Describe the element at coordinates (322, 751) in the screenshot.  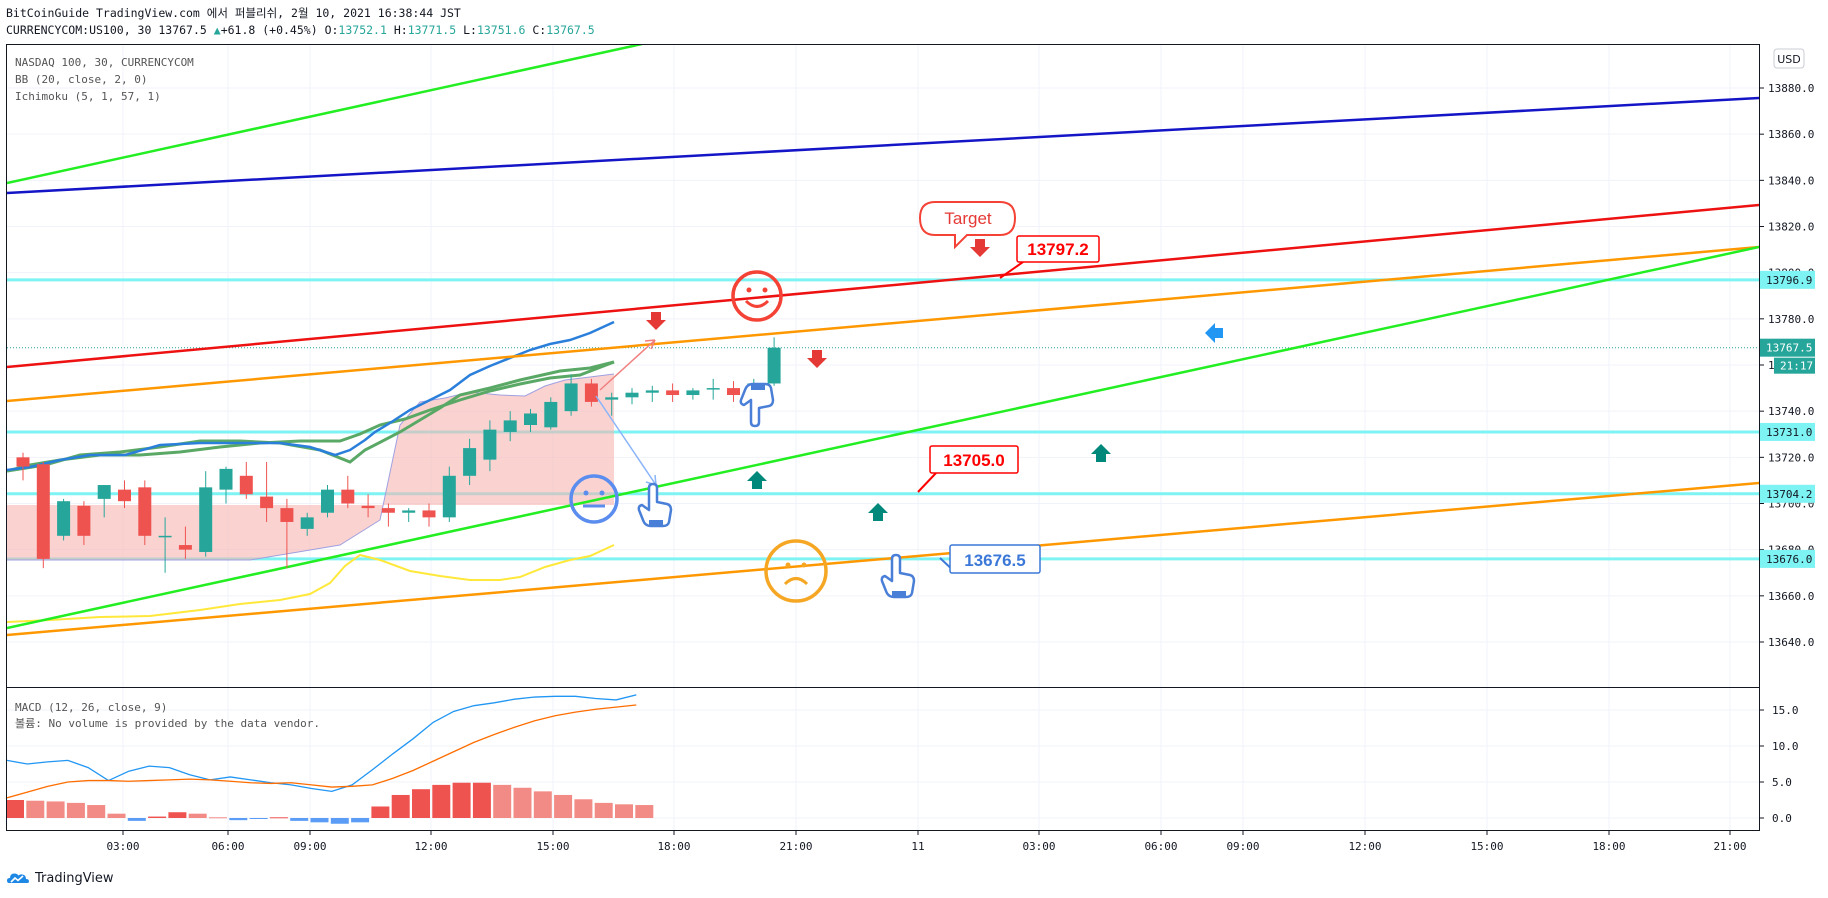
I see `macd-signal-line` at that location.